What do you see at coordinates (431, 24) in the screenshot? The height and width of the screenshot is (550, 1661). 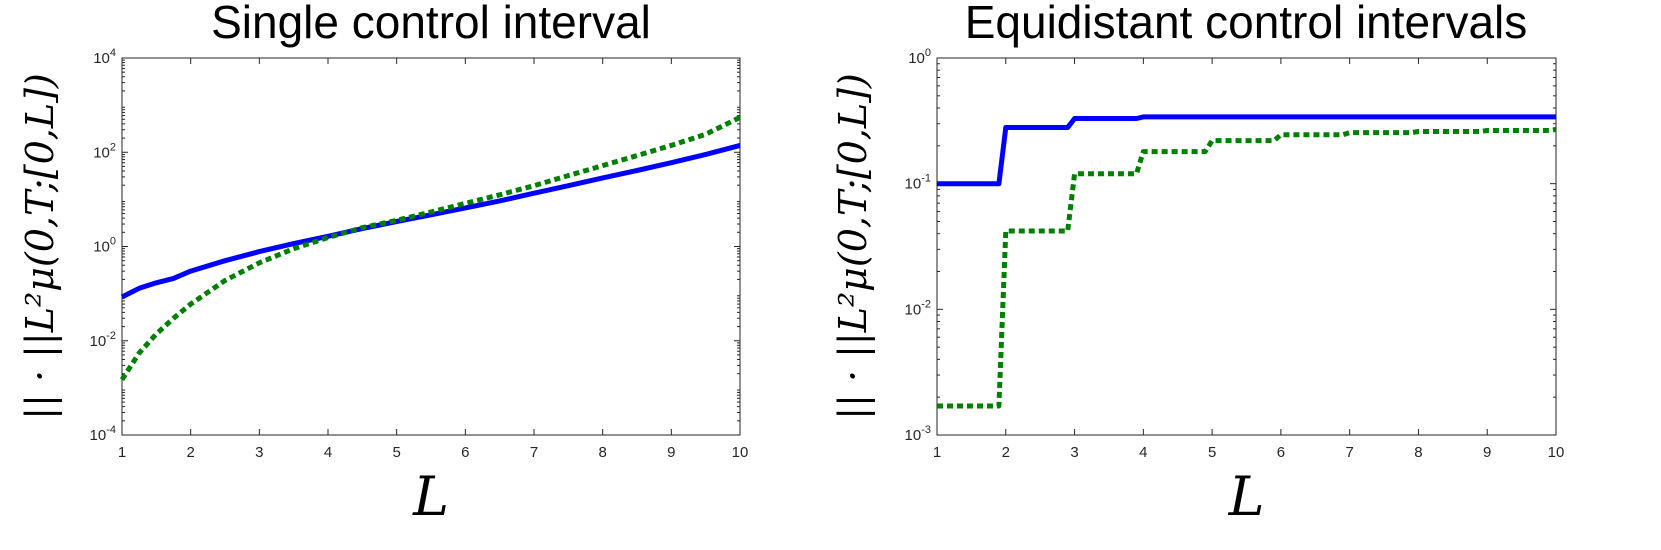 I see `chart-title: Single control interval` at bounding box center [431, 24].